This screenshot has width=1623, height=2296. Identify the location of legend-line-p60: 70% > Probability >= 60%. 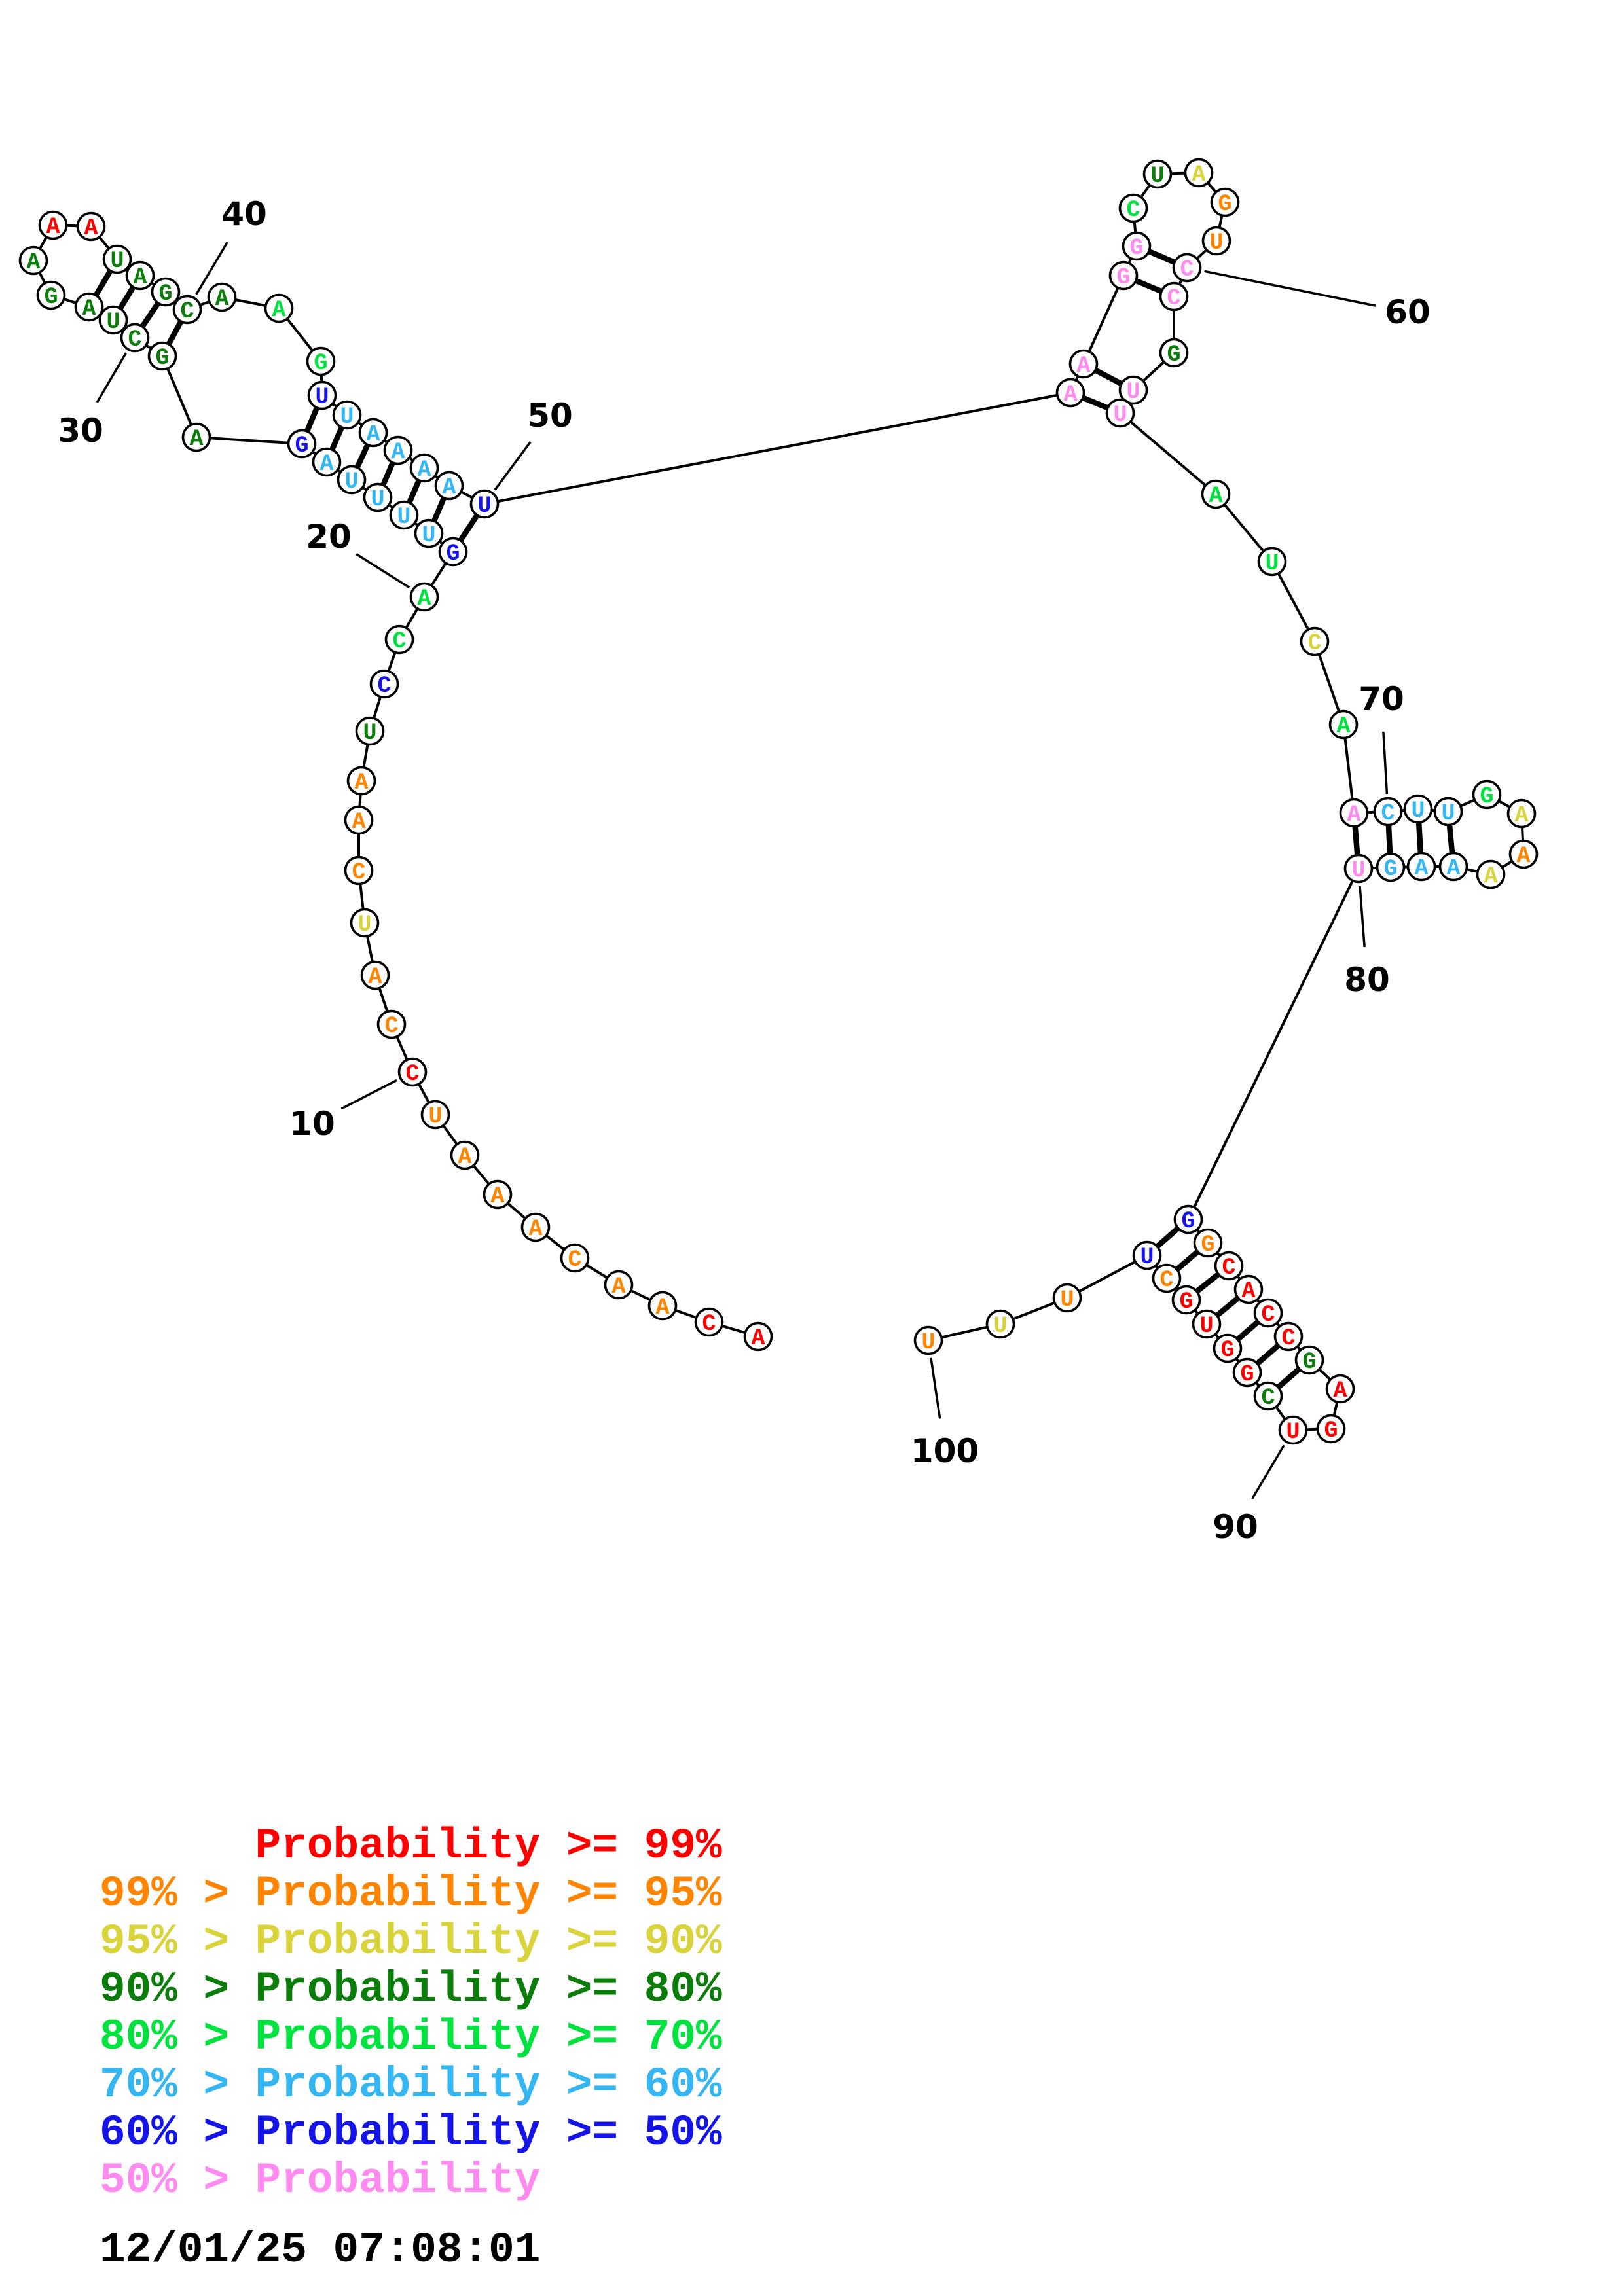
(411, 2084).